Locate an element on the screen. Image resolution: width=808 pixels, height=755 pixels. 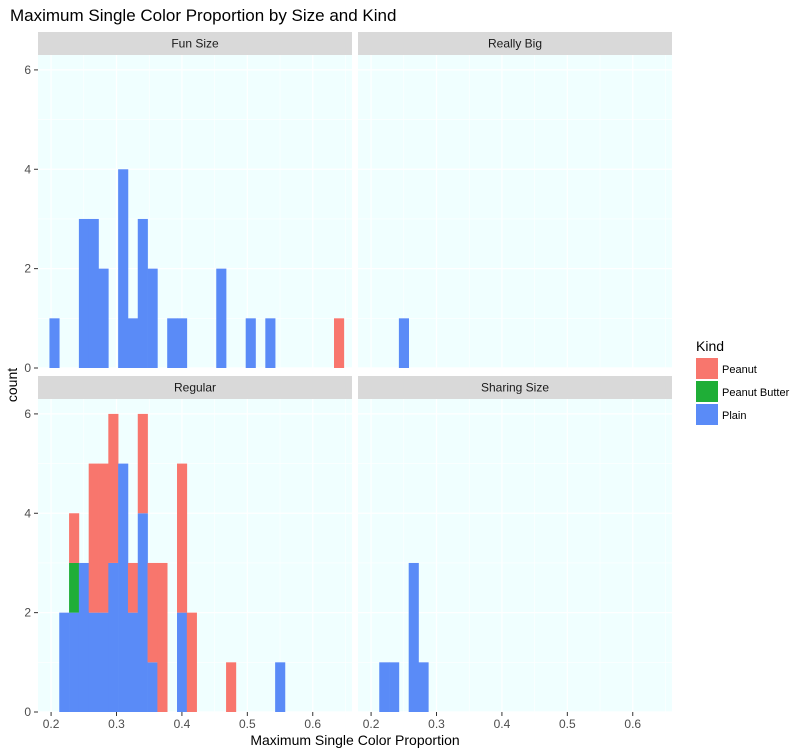
bar-fun-size-peanut is located at coordinates (339, 343).